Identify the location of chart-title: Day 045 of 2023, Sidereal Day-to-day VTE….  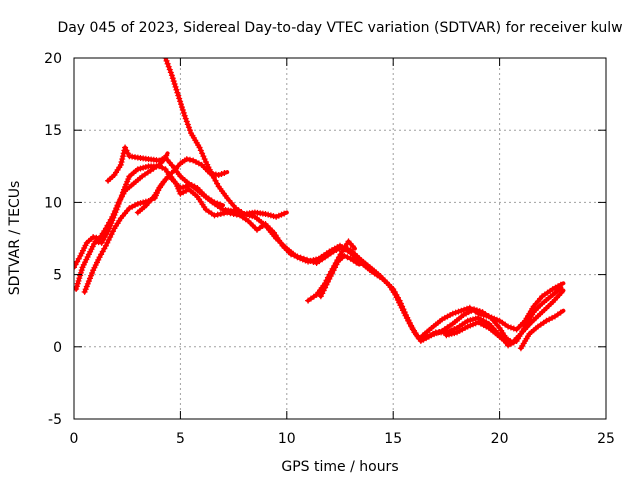
(339, 28).